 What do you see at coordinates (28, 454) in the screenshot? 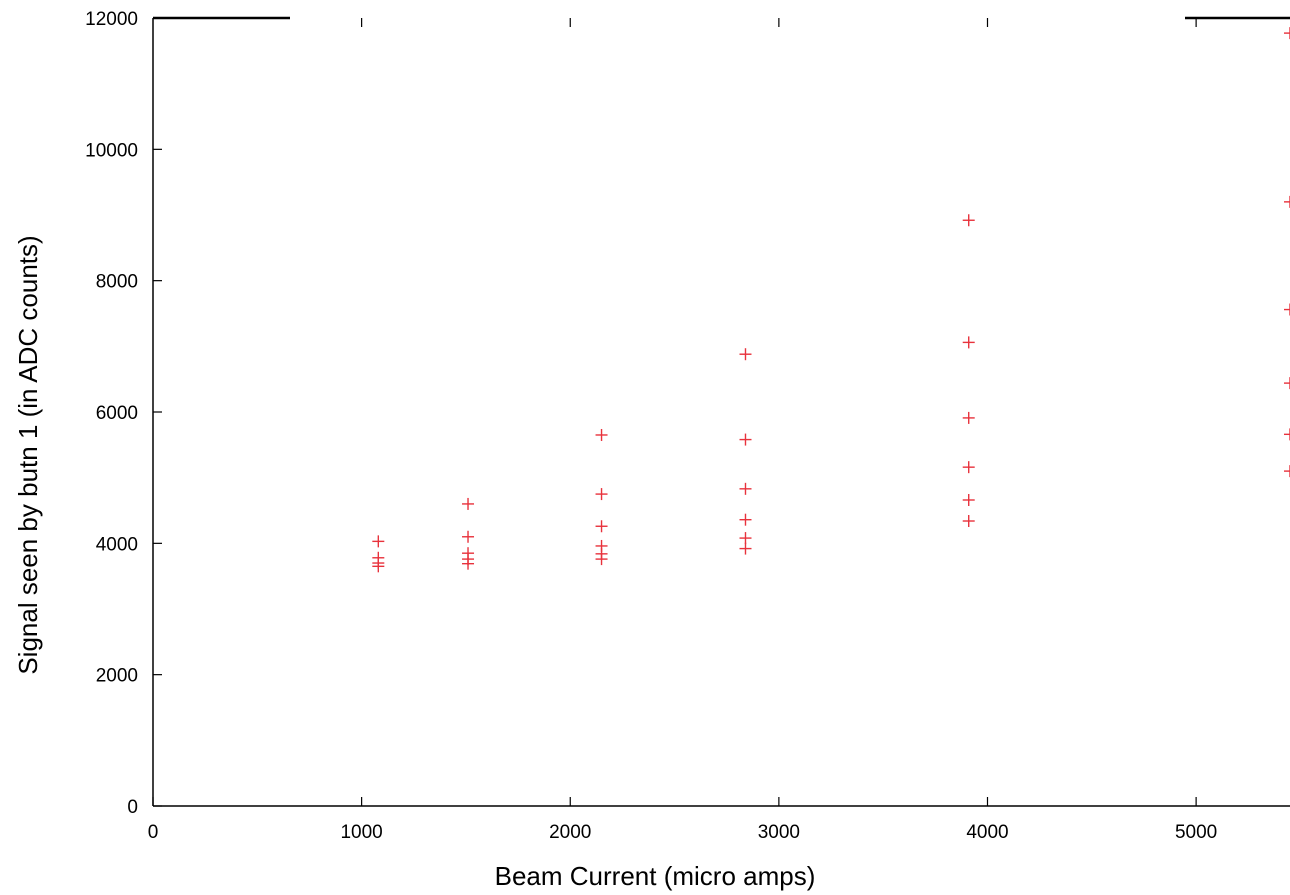
I see `y-axis-label: Signal seen by butn 1 (in ADC counts)` at bounding box center [28, 454].